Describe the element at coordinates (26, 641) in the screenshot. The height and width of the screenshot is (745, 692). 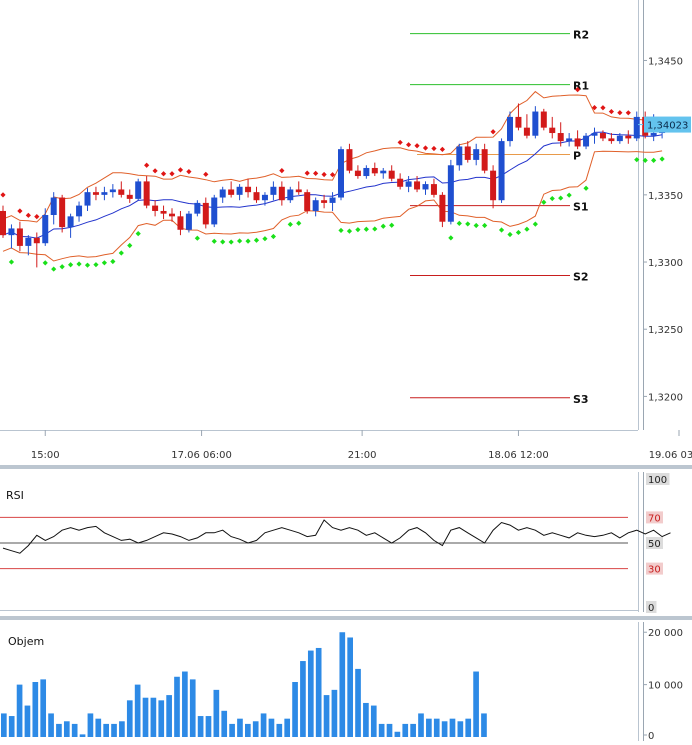
I see `volume-title: Objem` at that location.